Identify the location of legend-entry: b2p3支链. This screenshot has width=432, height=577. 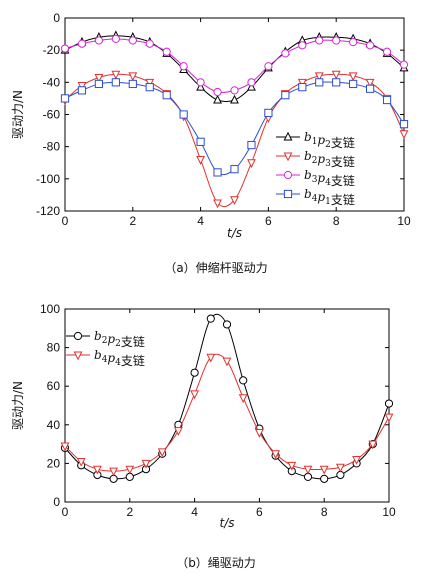
(315, 159).